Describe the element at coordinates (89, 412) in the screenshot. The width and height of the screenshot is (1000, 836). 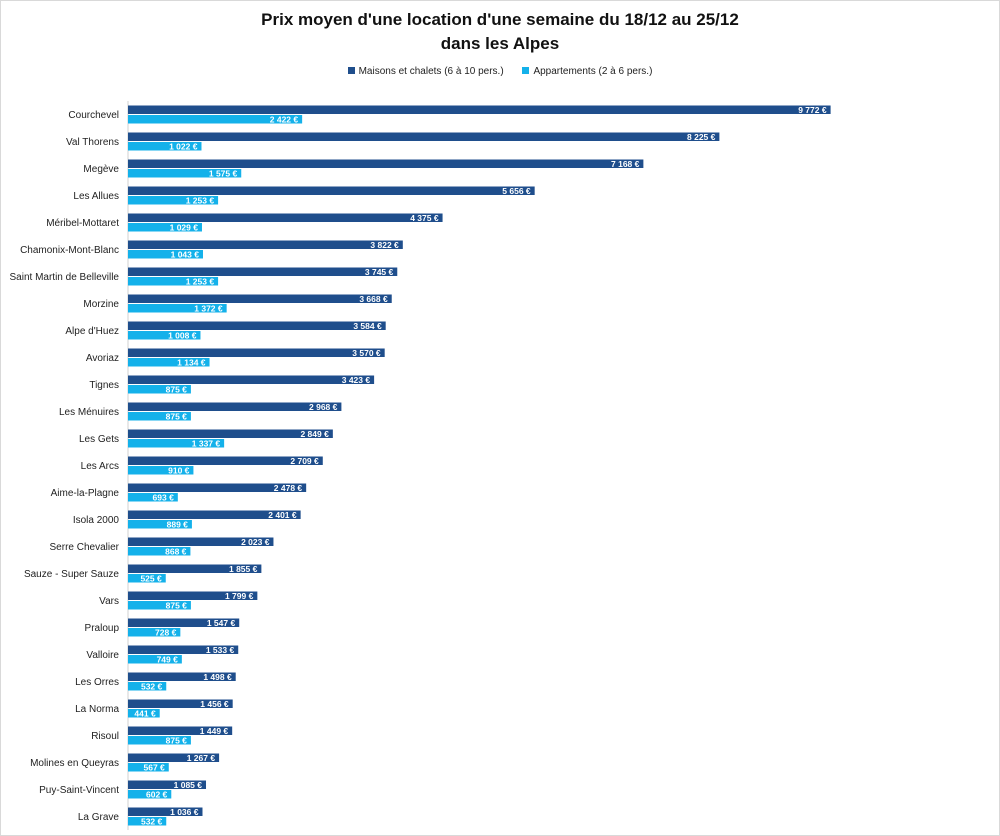
I see `category-label: Les Ménuires` at that location.